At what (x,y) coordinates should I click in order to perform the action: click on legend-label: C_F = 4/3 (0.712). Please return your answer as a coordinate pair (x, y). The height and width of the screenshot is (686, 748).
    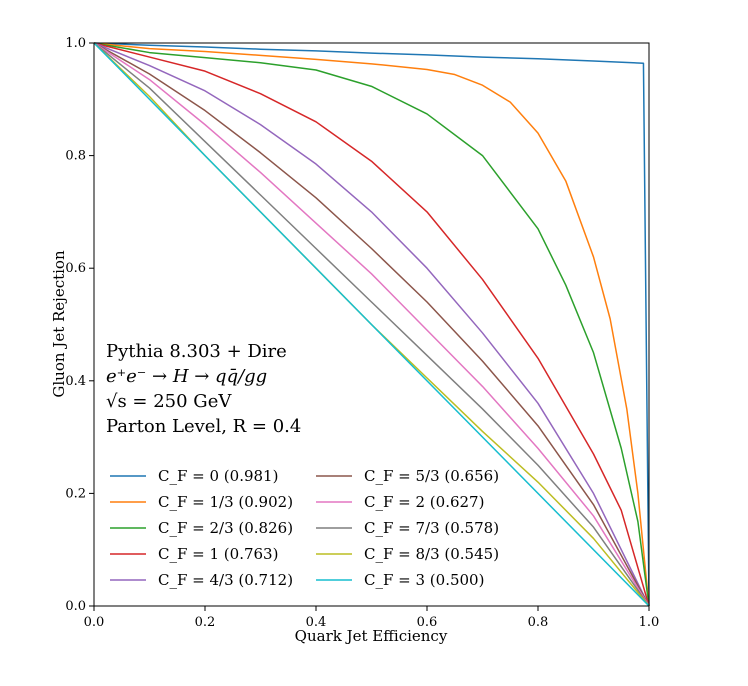
    Looking at the image, I should click on (225, 580).